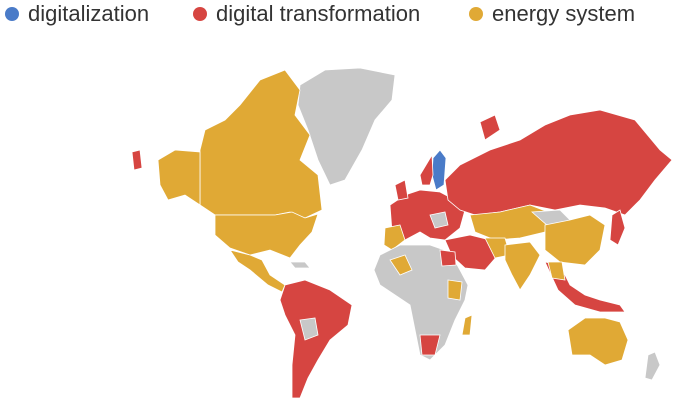 This screenshot has width=685, height=404. I want to click on legend-label: digitalization, so click(88, 13).